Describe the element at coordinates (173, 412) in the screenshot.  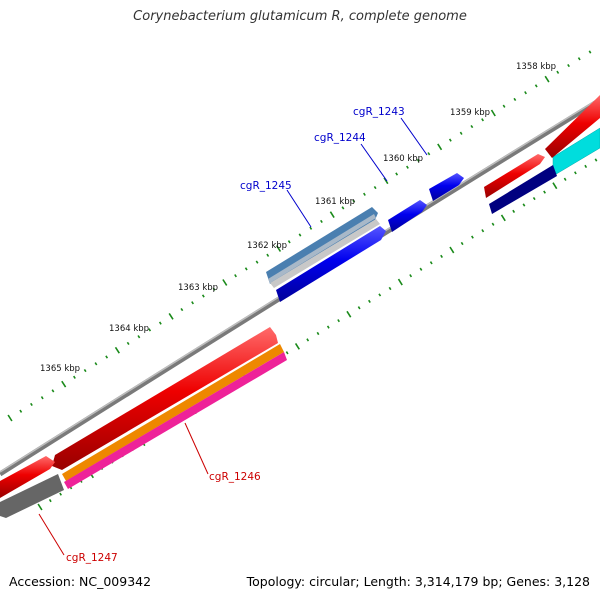
I see `gene-cgR-1246-orange` at that location.